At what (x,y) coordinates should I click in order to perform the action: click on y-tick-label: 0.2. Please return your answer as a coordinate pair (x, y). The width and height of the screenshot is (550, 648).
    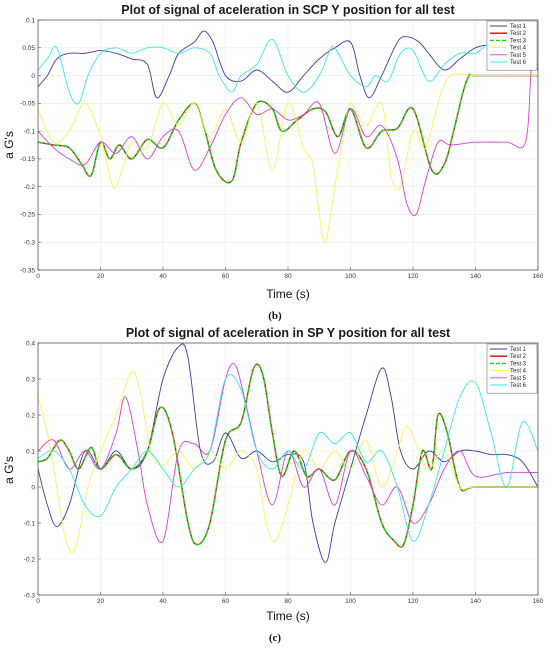
    Looking at the image, I should click on (30, 415).